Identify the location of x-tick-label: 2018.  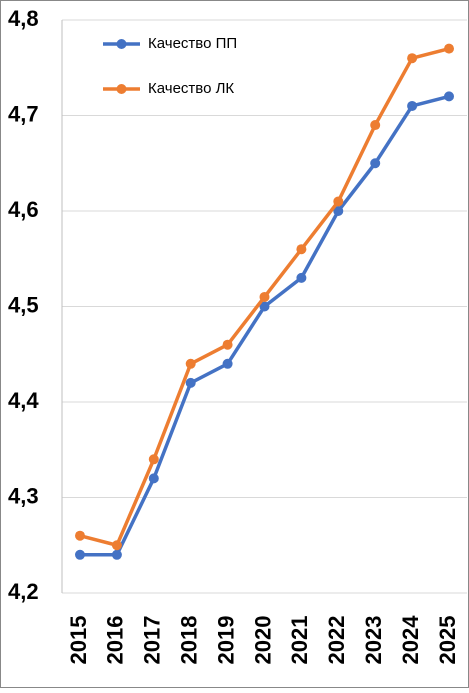
(189, 640).